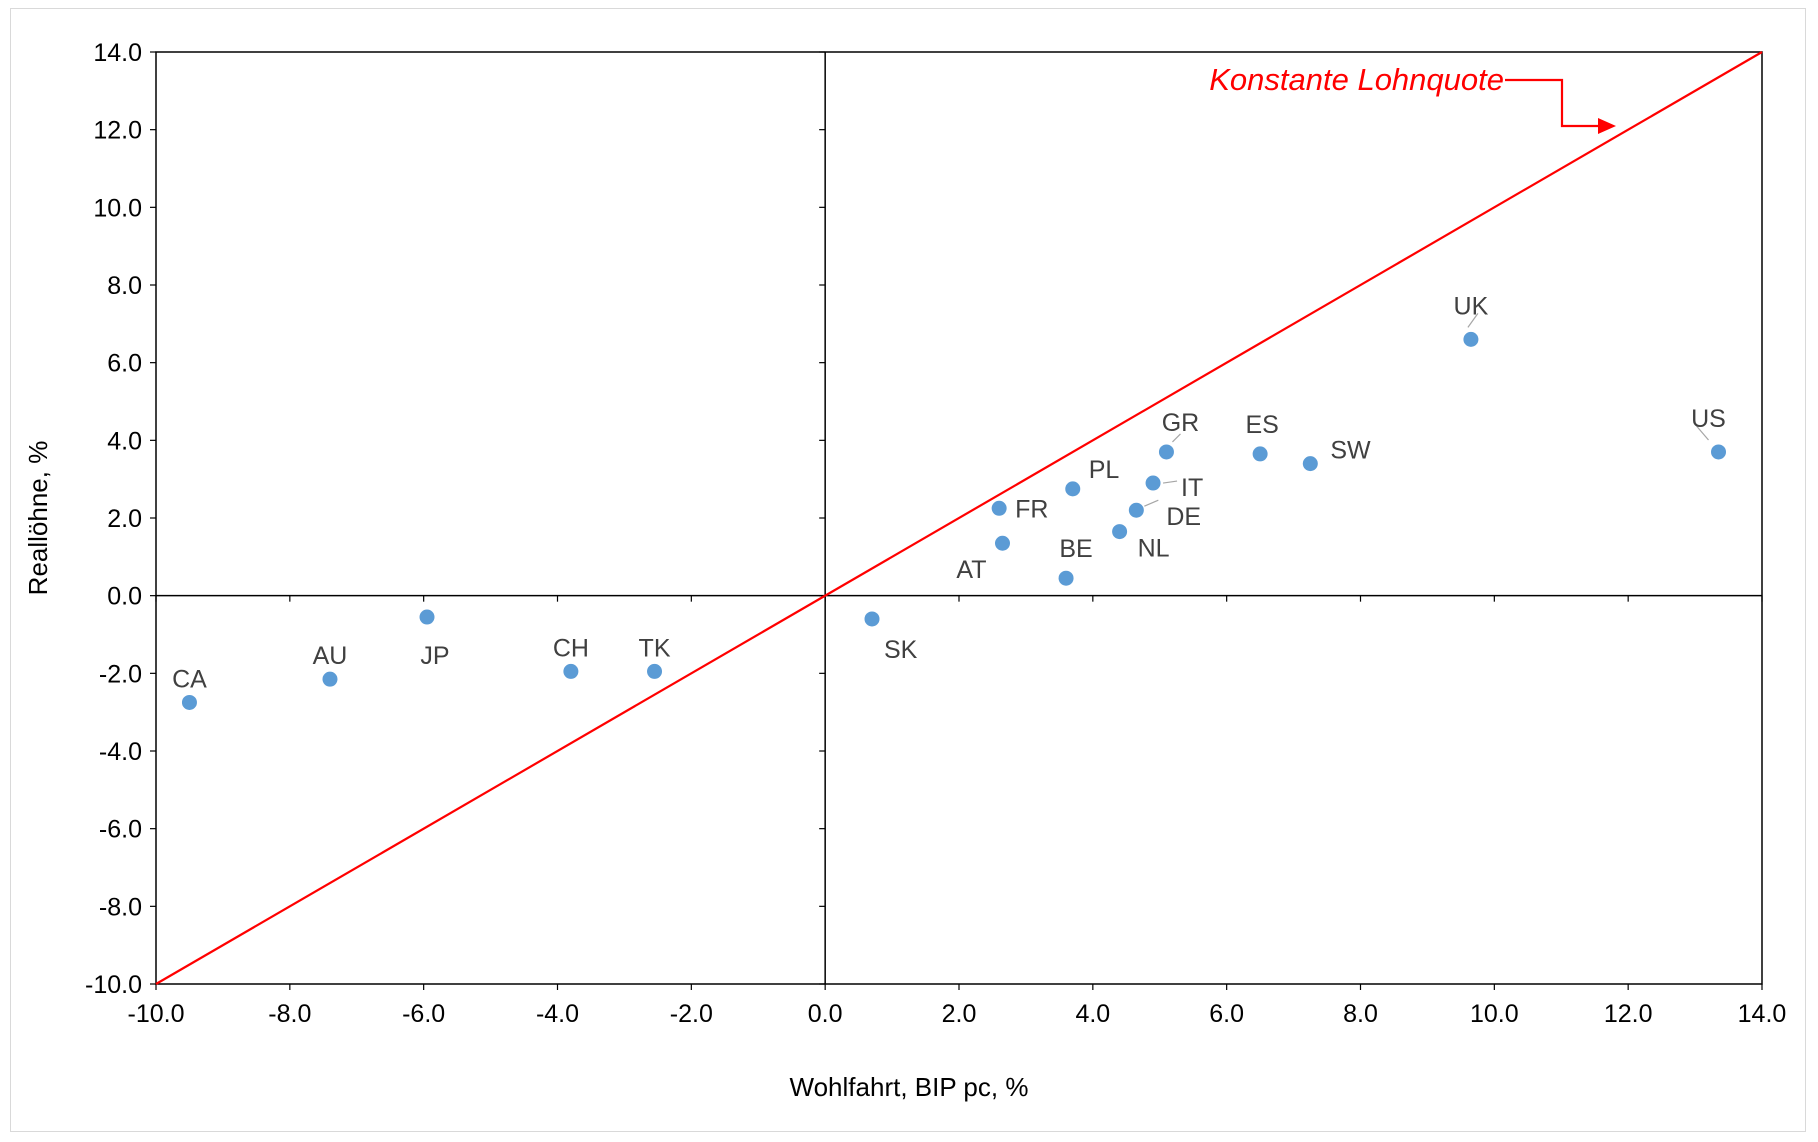 The height and width of the screenshot is (1142, 1818). Describe the element at coordinates (117, 131) in the screenshot. I see `y-tick-label: 12.0` at that location.